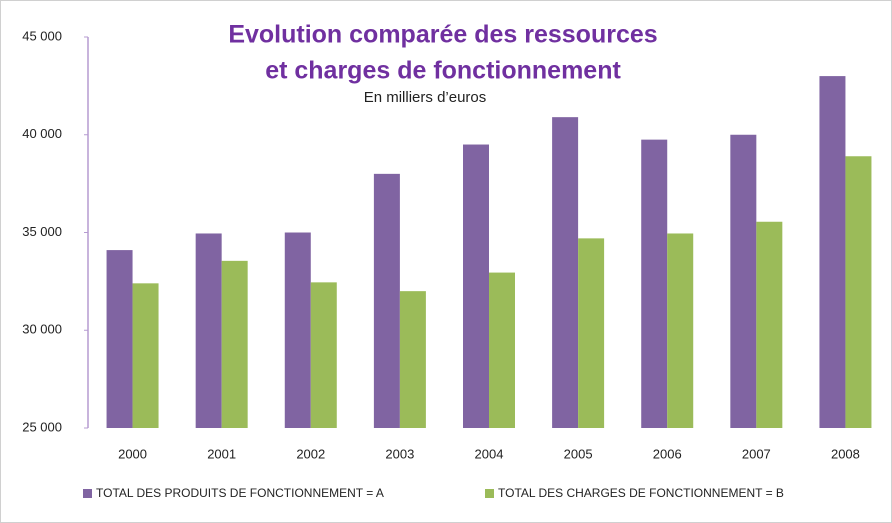  I want to click on y-tick-label: 40 000, so click(42, 133).